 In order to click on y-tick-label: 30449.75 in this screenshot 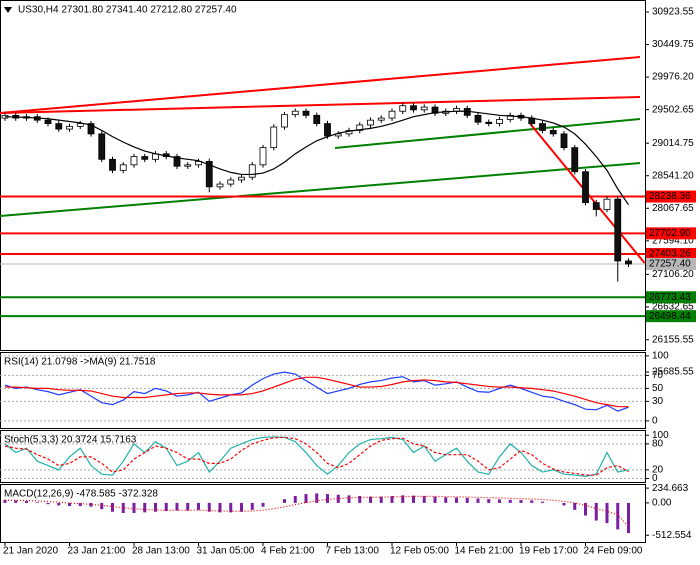, I will do `click(673, 44)`.